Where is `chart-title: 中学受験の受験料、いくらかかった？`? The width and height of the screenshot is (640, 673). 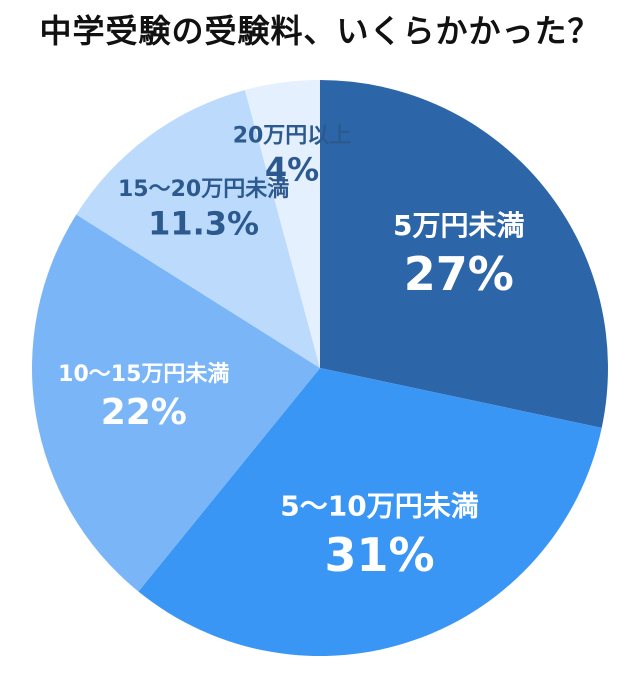 chart-title: 中学受験の受験料、いくらかかった？ is located at coordinates (320, 31).